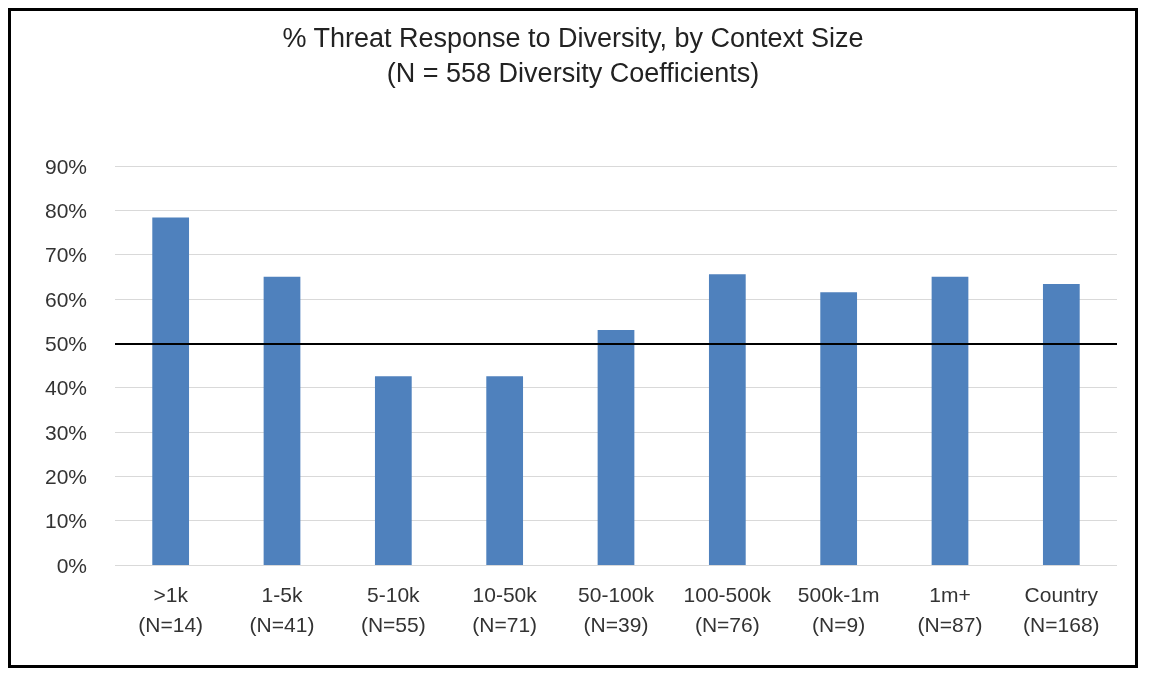 The width and height of the screenshot is (1152, 678). I want to click on y-tick-label: 40%, so click(65, 388).